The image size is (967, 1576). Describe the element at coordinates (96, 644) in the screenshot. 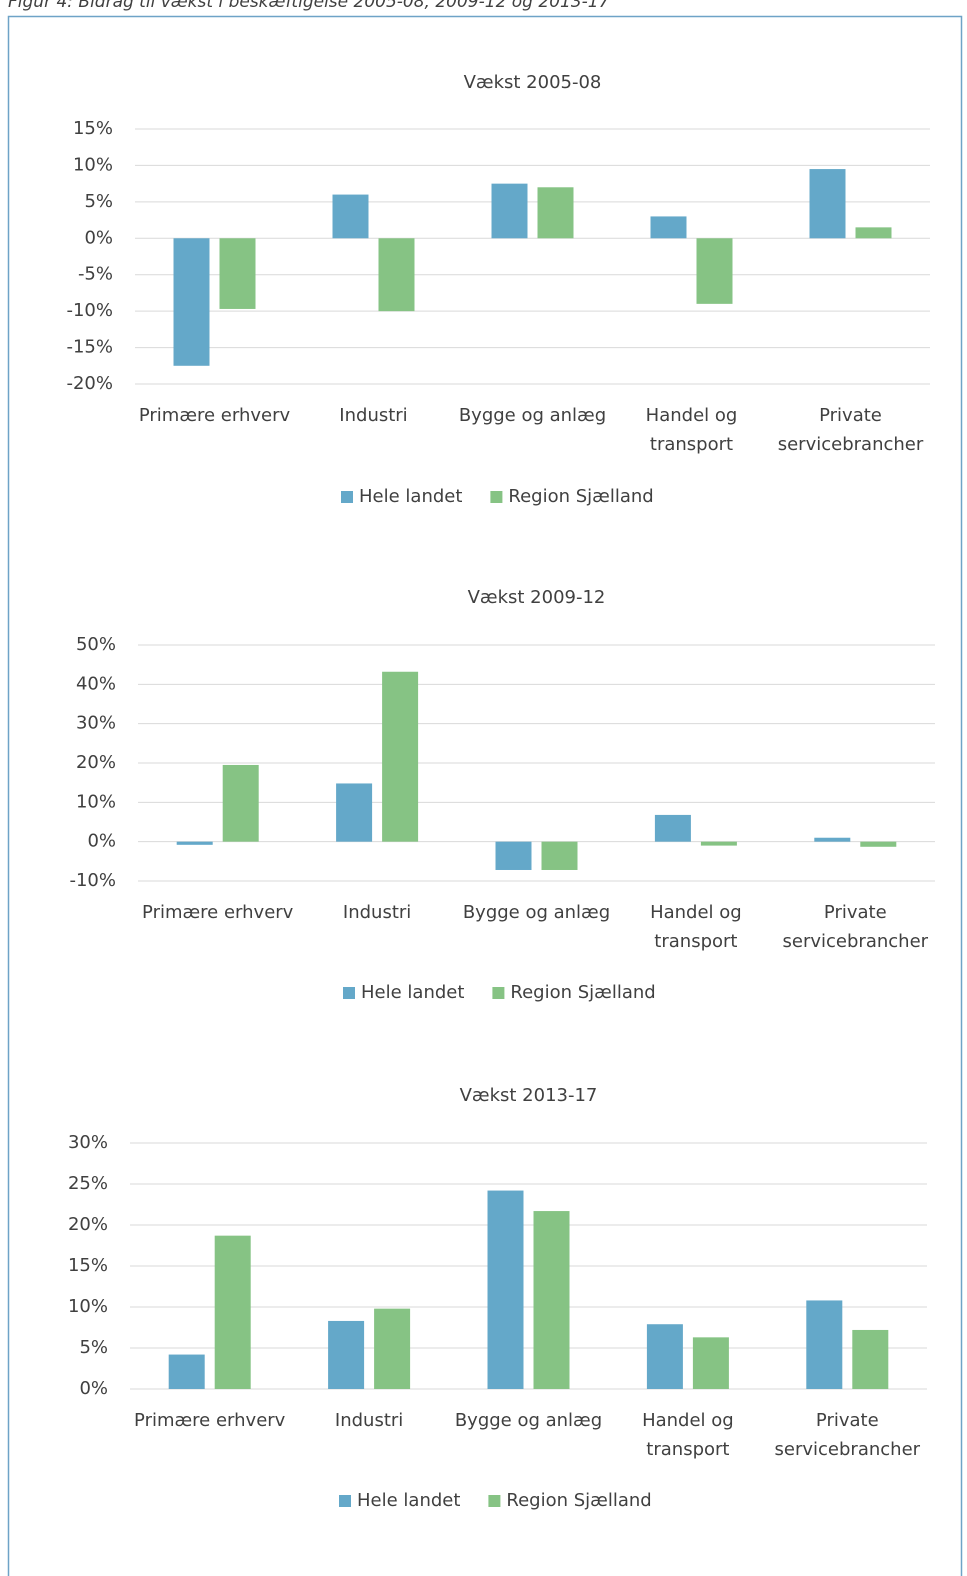

I see `y-tick-label: 50%` at that location.